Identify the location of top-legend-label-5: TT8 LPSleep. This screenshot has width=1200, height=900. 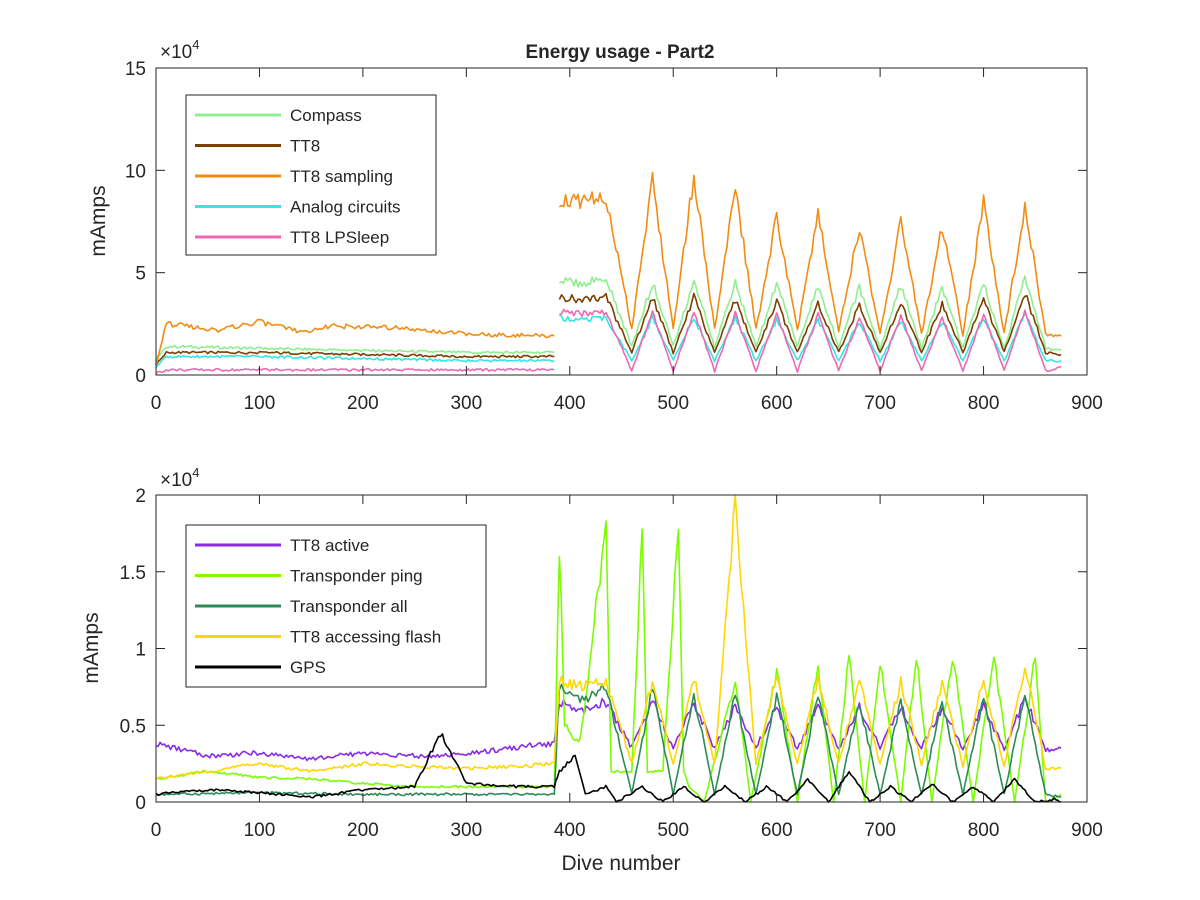
(339, 237).